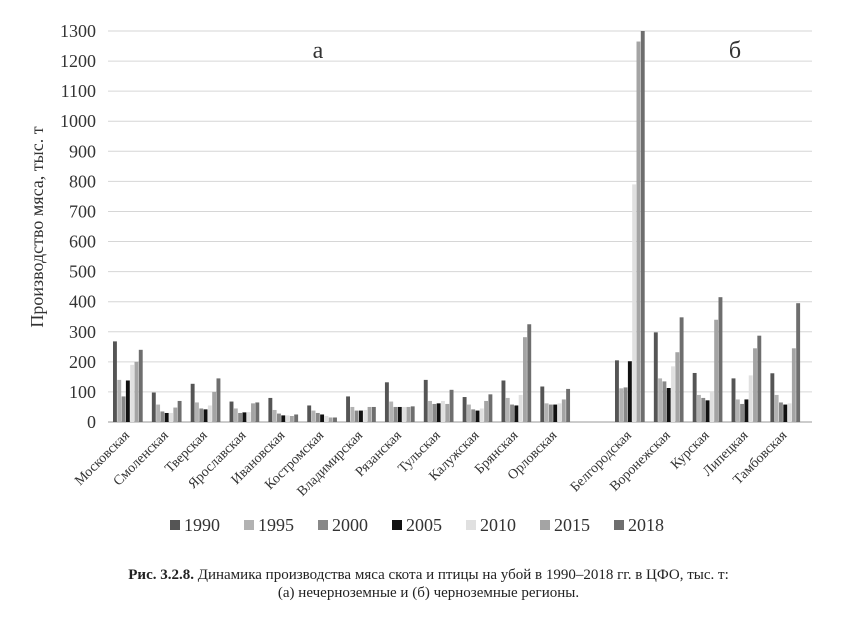 The height and width of the screenshot is (617, 857). Describe the element at coordinates (82, 272) in the screenshot. I see `y-tick-label: 500` at that location.